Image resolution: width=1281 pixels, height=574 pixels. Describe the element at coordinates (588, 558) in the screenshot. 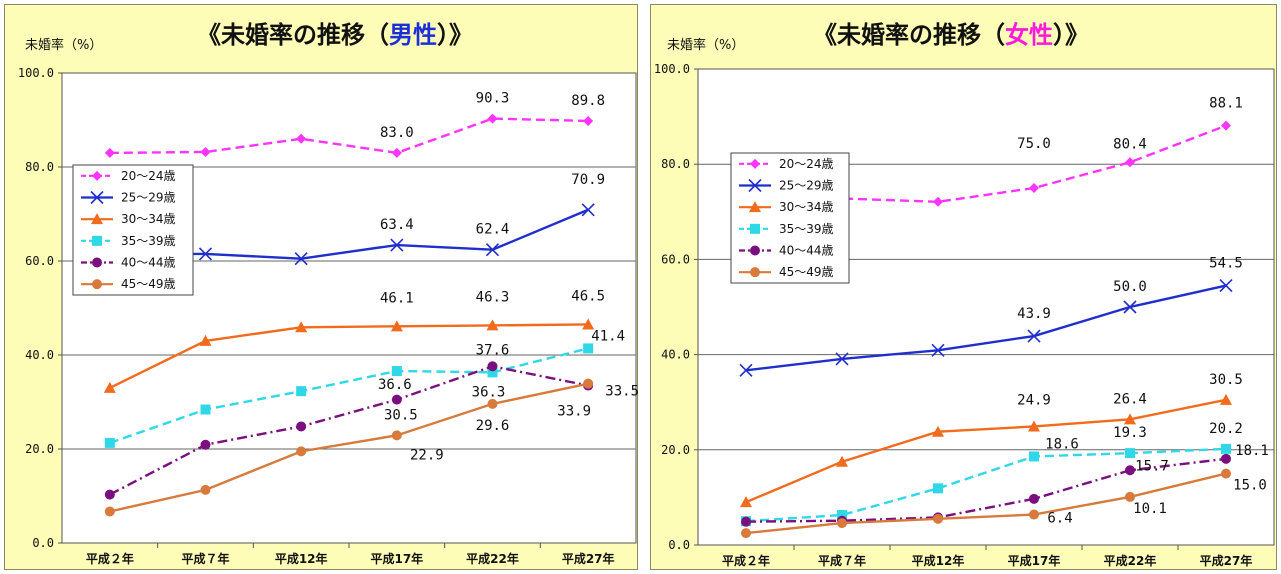

I see `x-tick-label: 平成27年` at that location.